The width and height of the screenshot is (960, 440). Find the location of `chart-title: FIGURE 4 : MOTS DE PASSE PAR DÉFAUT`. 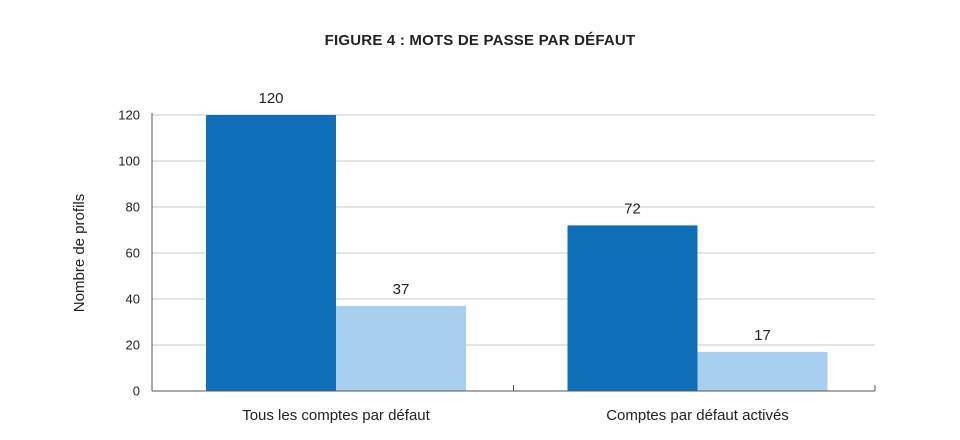

chart-title: FIGURE 4 : MOTS DE PASSE PAR DÉFAUT is located at coordinates (480, 40).